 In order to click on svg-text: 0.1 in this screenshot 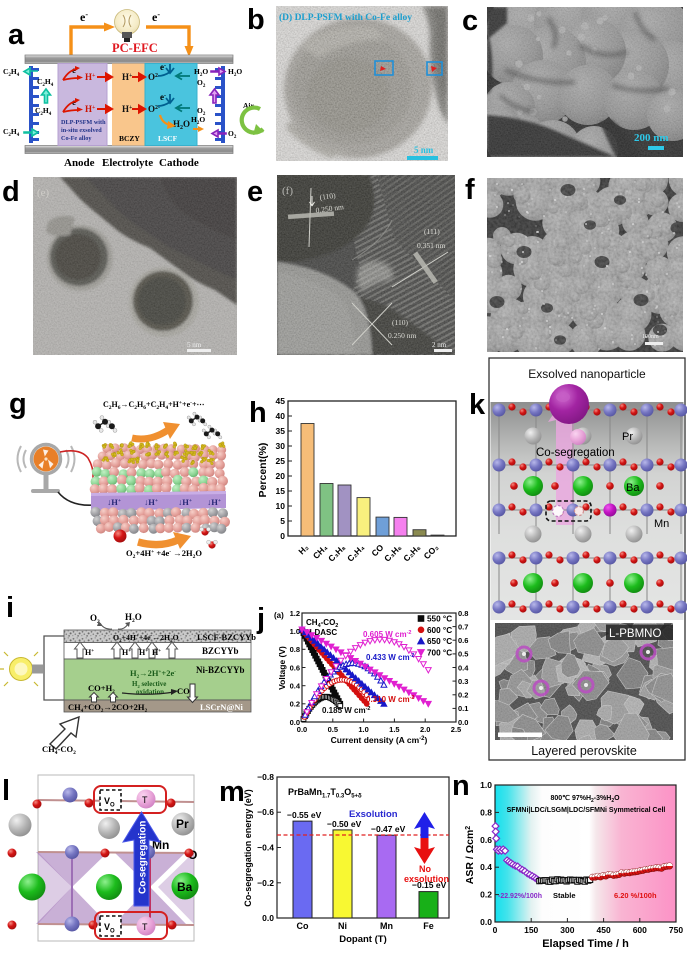, I will do `click(463, 708)`.